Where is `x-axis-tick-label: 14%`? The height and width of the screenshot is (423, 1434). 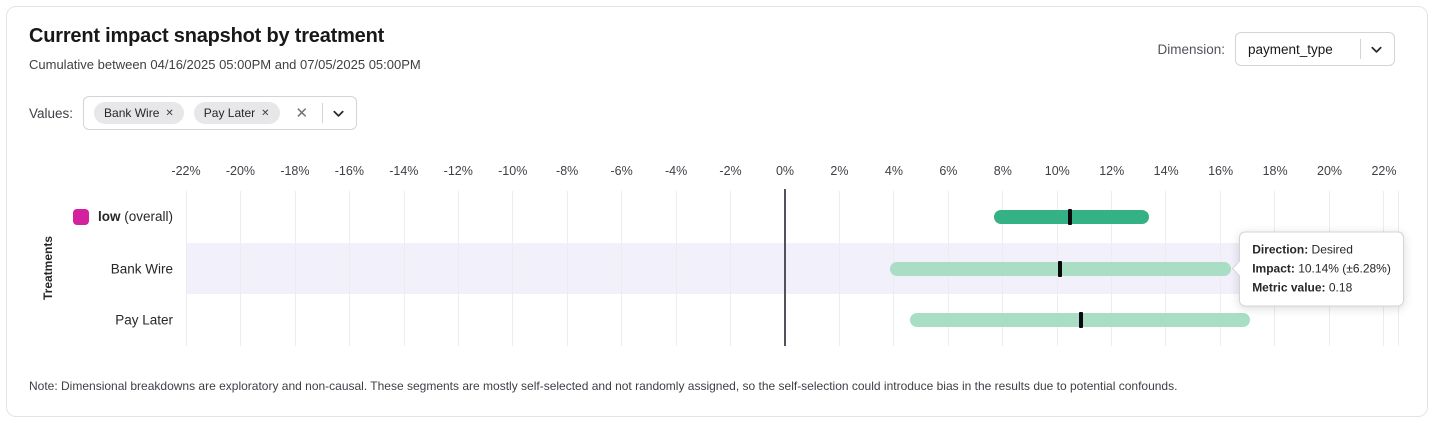 x-axis-tick-label: 14% is located at coordinates (1166, 171).